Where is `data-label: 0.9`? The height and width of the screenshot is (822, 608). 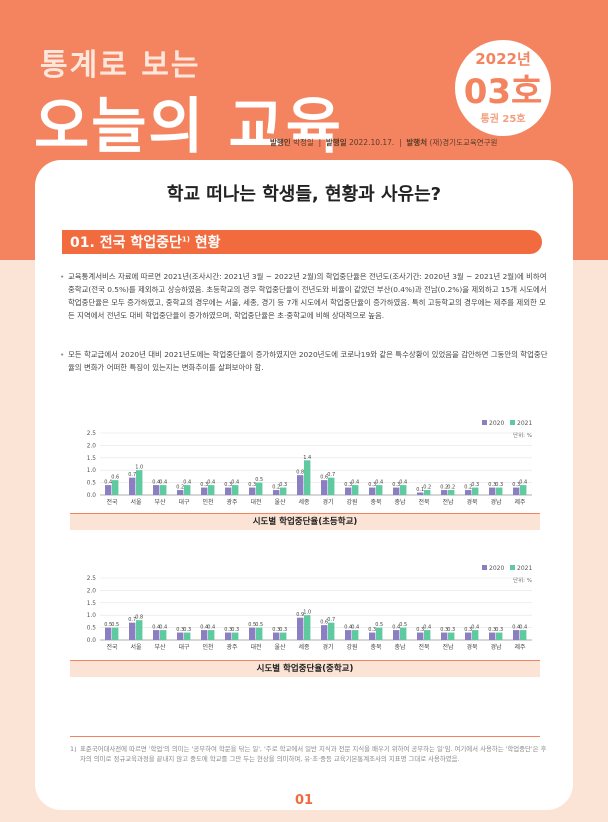
data-label: 0.9 is located at coordinates (300, 615).